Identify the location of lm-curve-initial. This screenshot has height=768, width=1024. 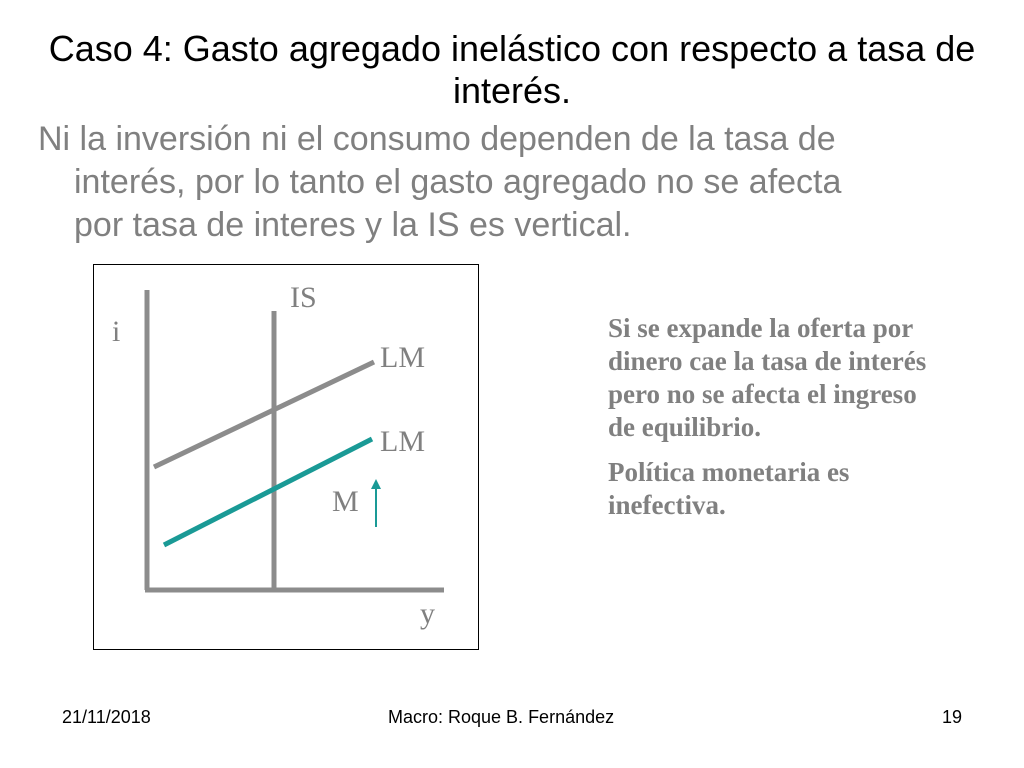
(264, 414).